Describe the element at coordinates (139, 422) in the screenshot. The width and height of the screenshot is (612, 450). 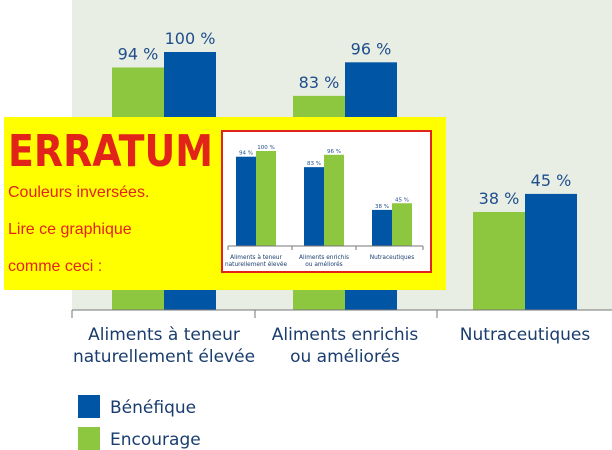
I see `legend: Bénéfique Encourage` at that location.